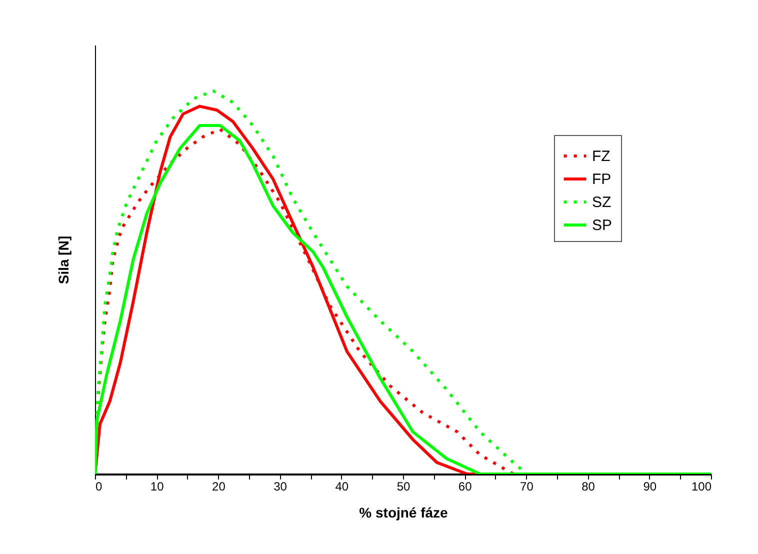 This screenshot has width=758, height=554. Describe the element at coordinates (157, 487) in the screenshot. I see `x-tick-label: 10` at that location.